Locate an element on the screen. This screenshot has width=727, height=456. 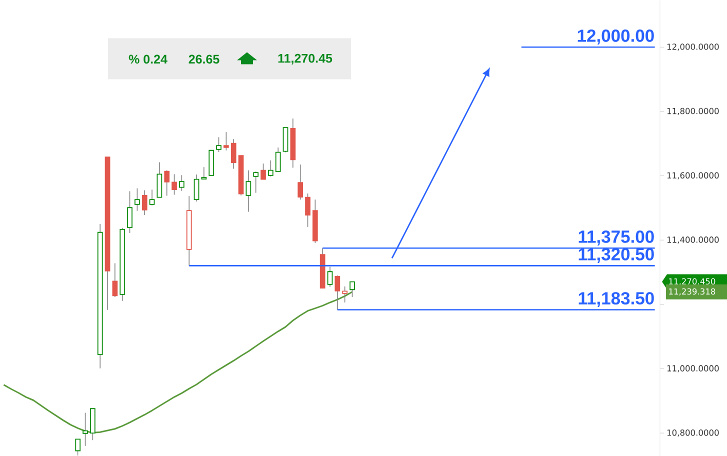
y-tick-label: 11,400.0000 is located at coordinates (693, 240).